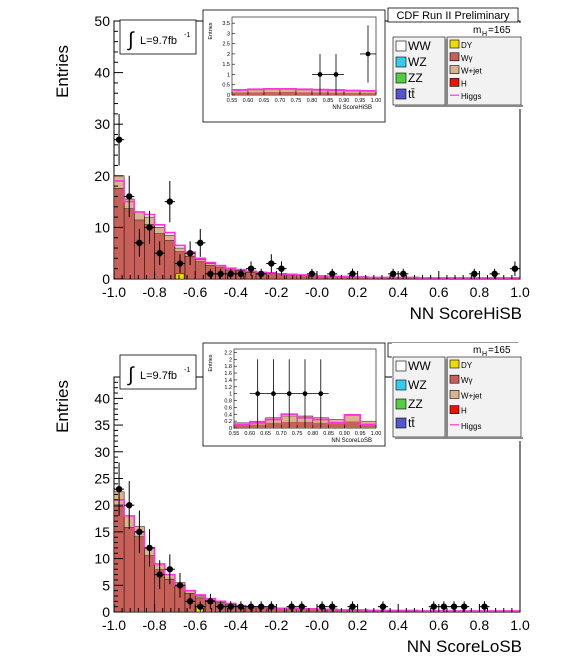 Image resolution: width=567 pixels, height=667 pixels. Describe the element at coordinates (211, 362) in the screenshot. I see `inset-y-label: Entries` at that location.